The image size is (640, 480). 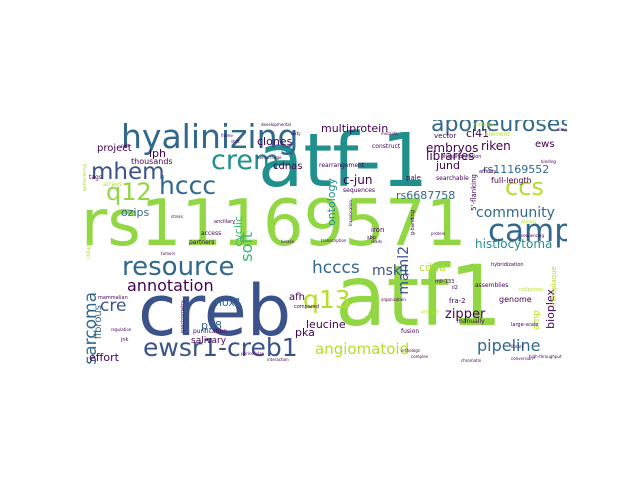 I want to click on word-full-length: full-length, so click(x=511, y=180).